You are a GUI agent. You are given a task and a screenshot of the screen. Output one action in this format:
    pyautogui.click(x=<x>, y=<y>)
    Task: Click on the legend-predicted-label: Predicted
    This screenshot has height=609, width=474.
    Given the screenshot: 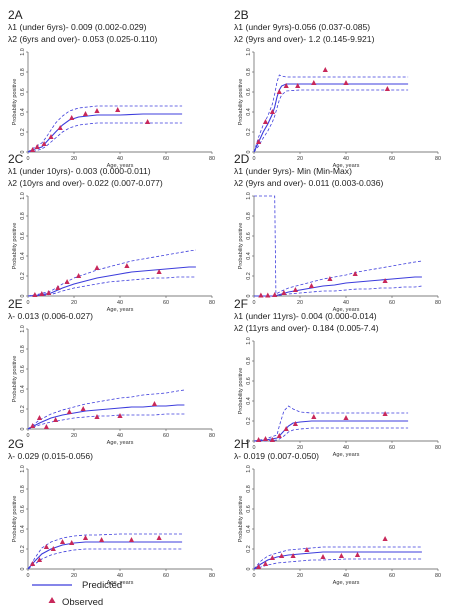 What is the action you would take?
    pyautogui.click(x=102, y=585)
    